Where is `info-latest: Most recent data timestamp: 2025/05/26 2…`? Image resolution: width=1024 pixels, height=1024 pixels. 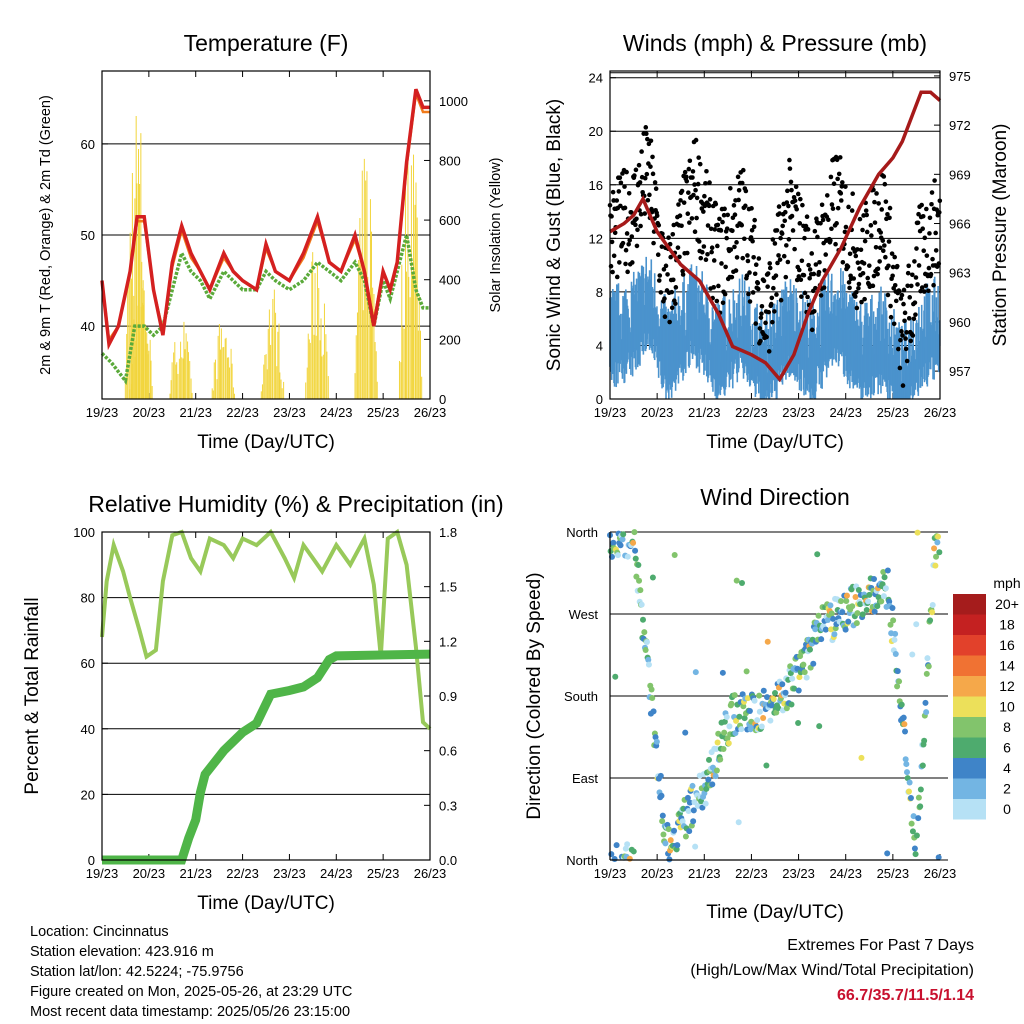
info-latest: Most recent data timestamp: 2025/05/26 2… is located at coordinates (190, 1012).